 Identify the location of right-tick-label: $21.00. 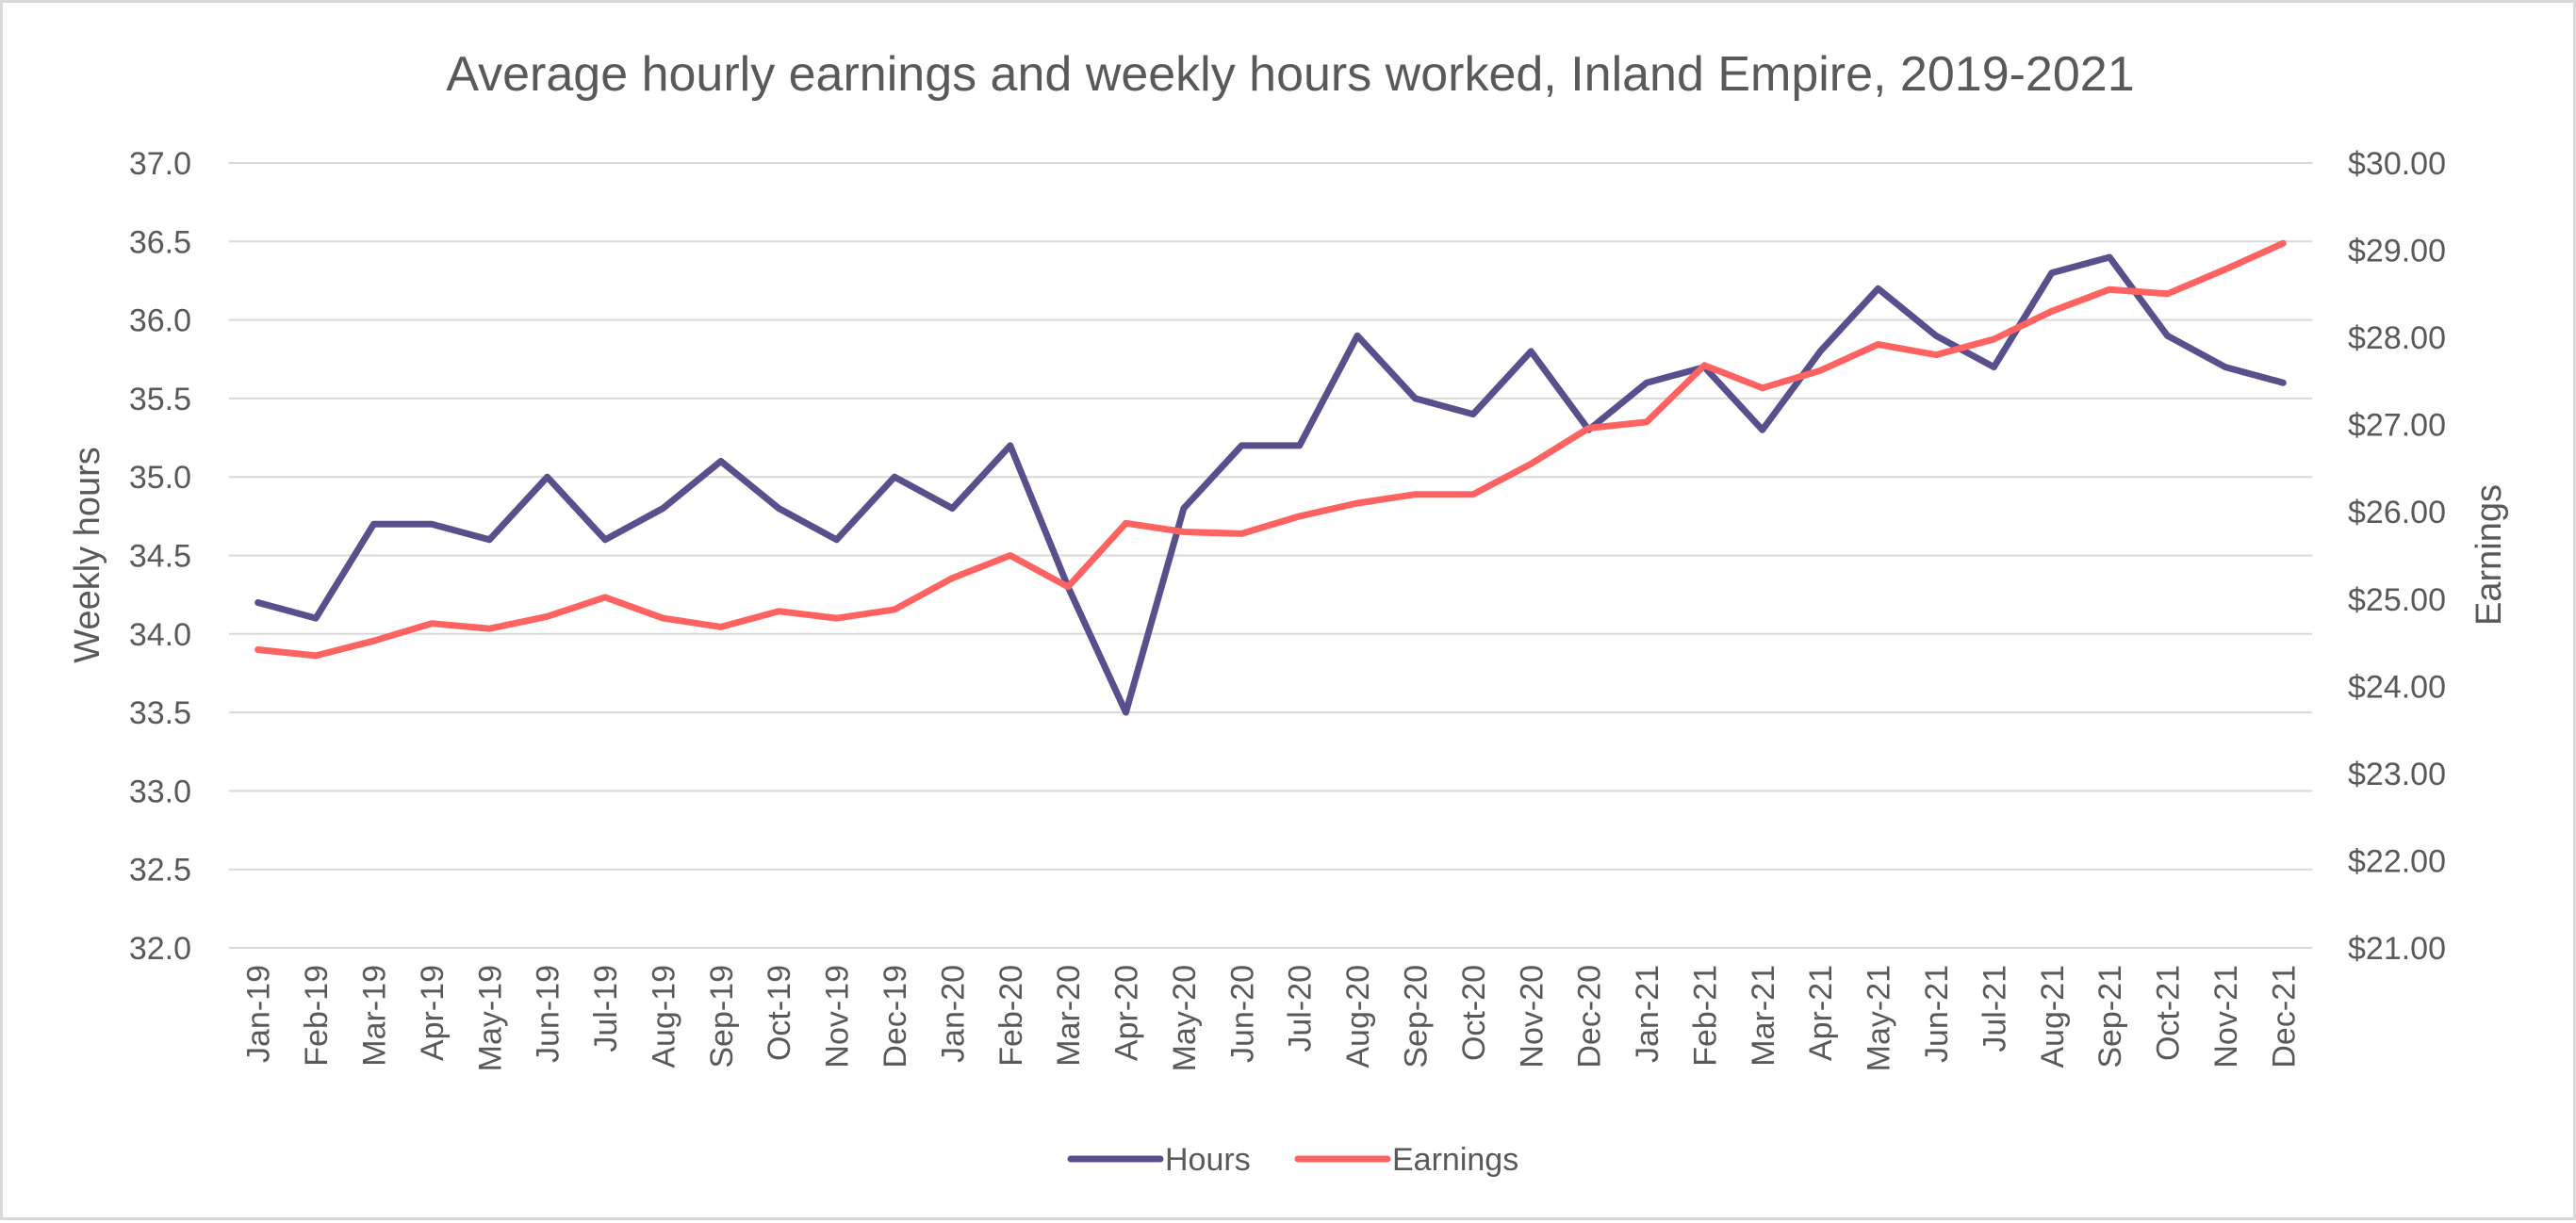
(2397, 949).